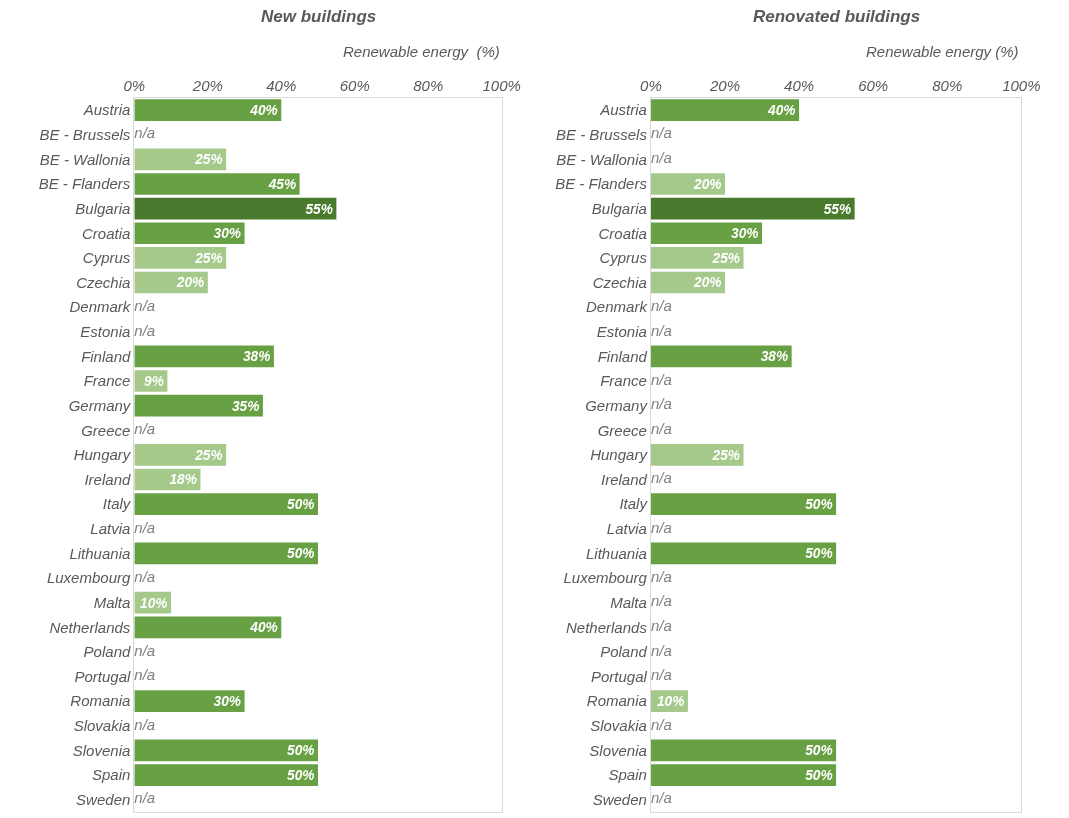 The image size is (1069, 818). I want to click on y-tick-label: Czechia, so click(103, 282).